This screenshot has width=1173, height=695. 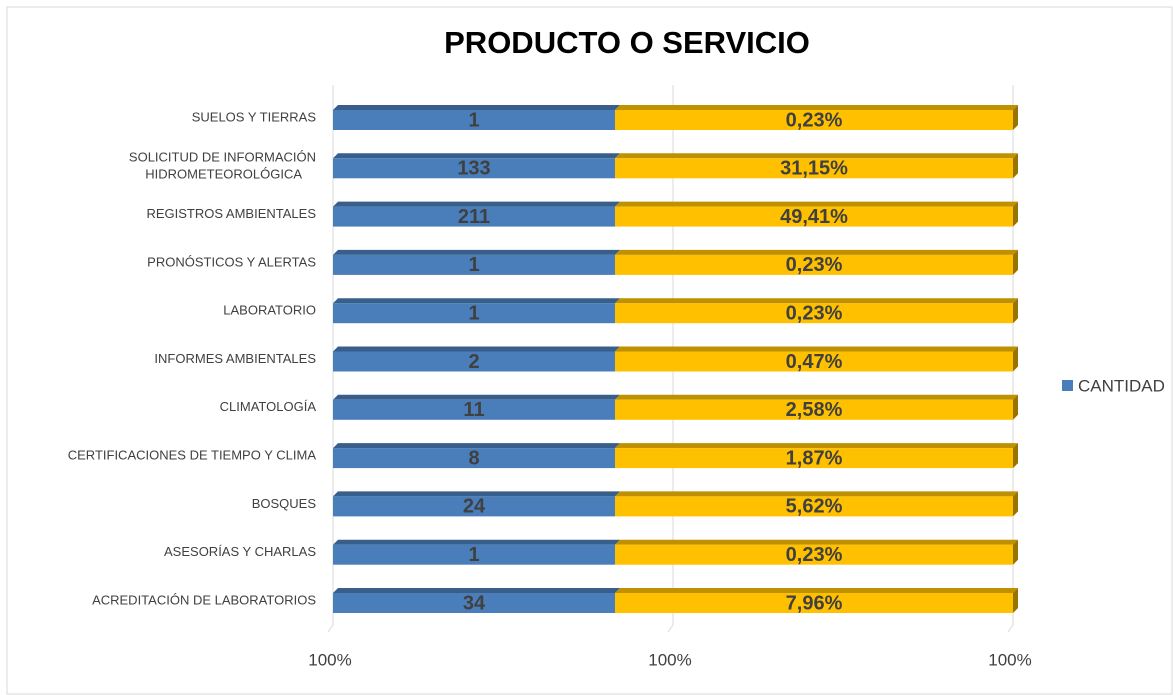 I want to click on data-label: 5,62%, so click(x=814, y=507).